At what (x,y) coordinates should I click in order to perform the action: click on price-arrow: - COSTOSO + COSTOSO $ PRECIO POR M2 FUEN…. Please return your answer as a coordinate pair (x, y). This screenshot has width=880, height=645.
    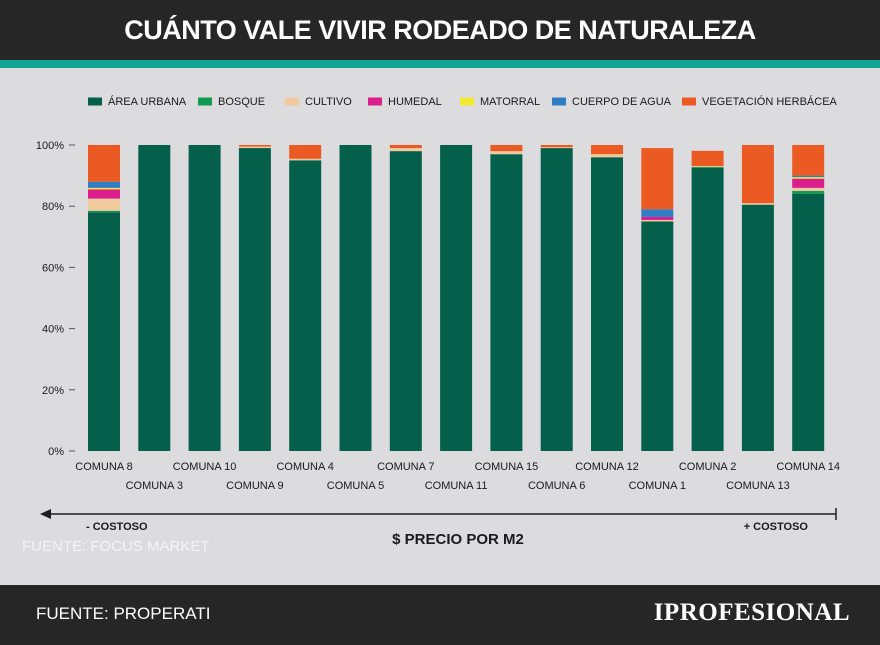
    Looking at the image, I should click on (429, 531).